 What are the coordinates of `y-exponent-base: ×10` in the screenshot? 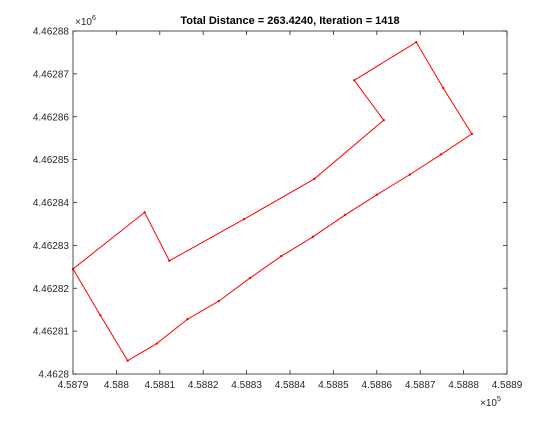 It's located at (83, 22).